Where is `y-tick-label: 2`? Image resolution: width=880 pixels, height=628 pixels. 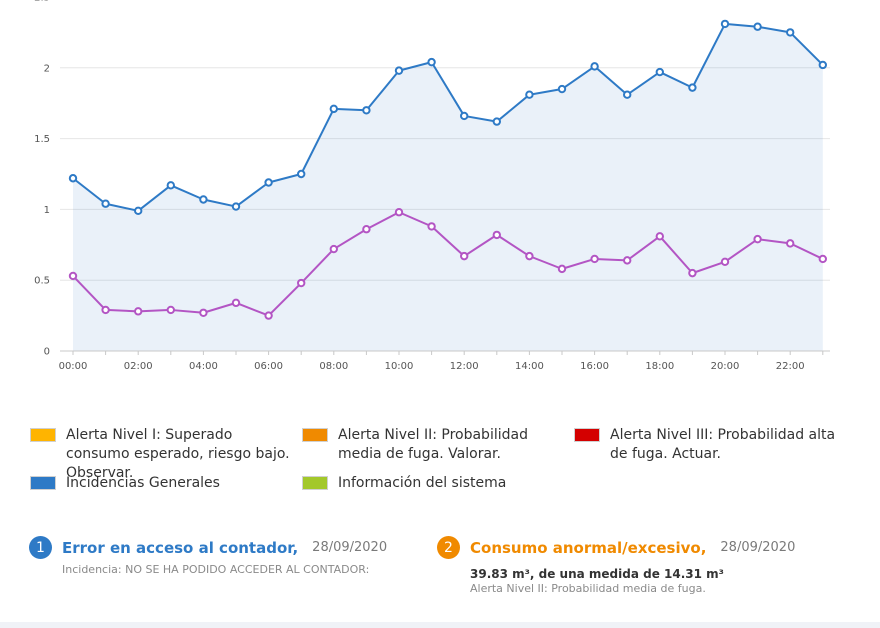
y-tick-label: 2 is located at coordinates (47, 68).